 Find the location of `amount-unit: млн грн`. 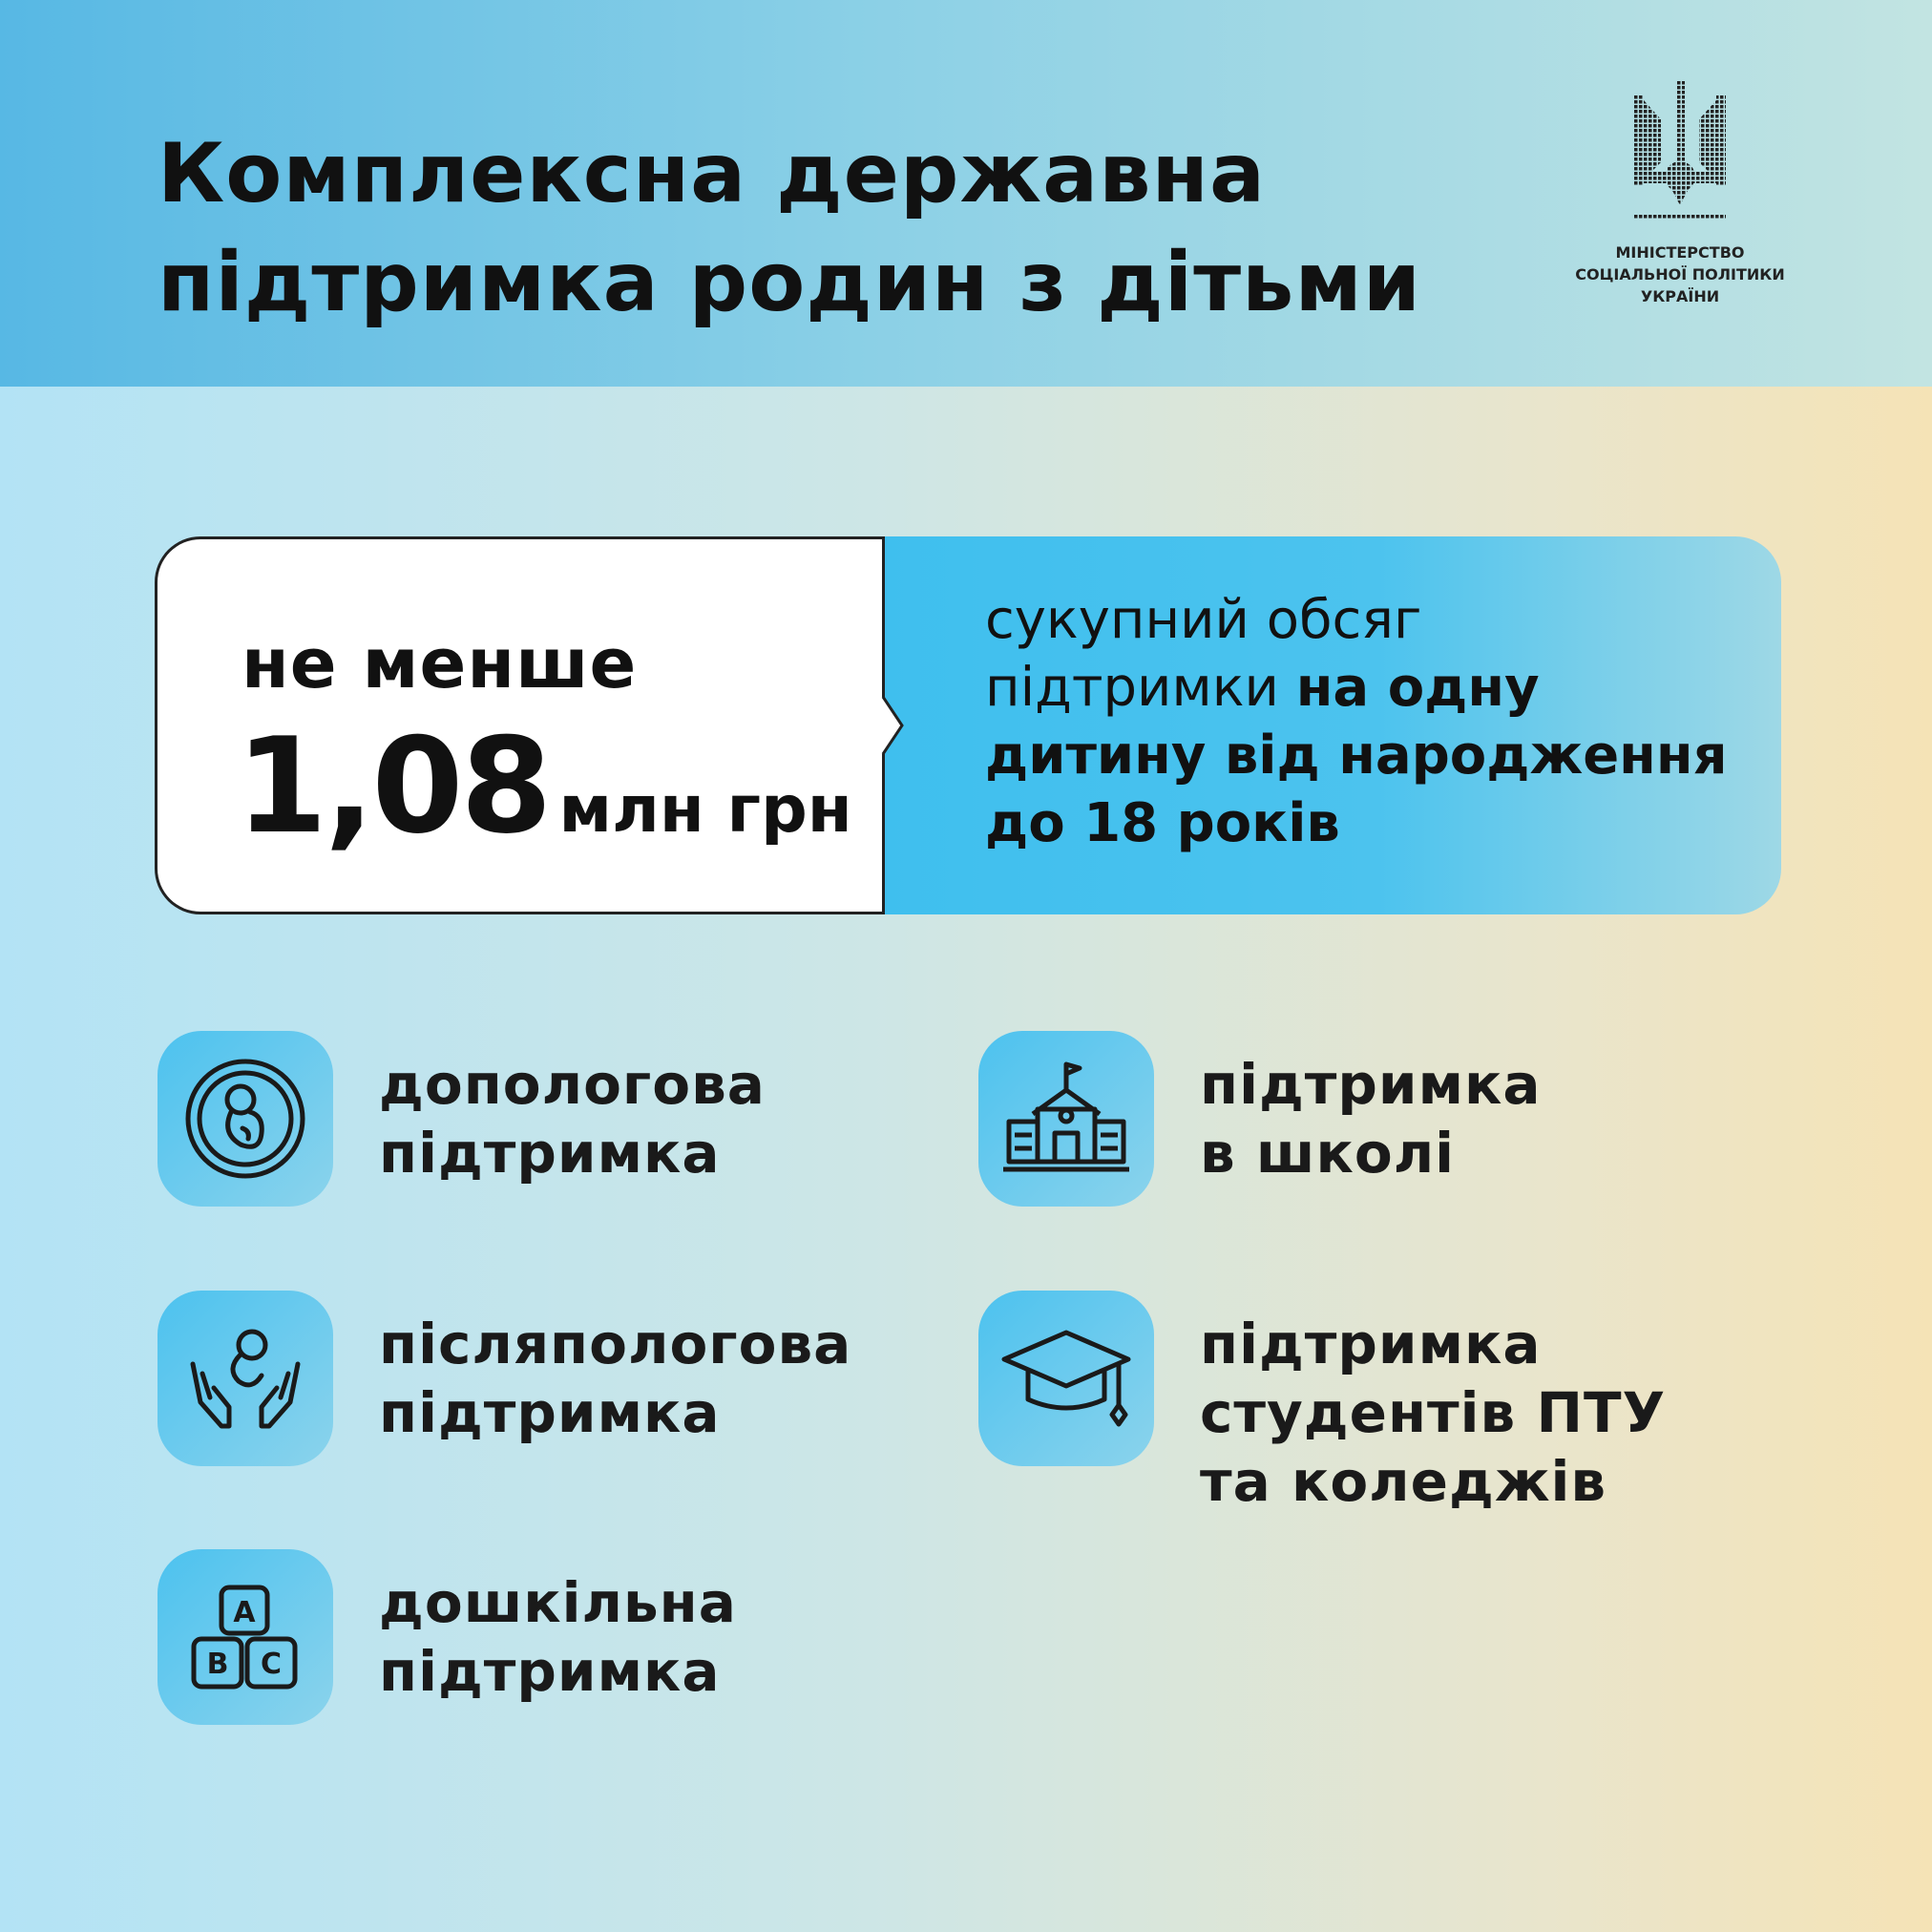

amount-unit: млн грн is located at coordinates (705, 810).